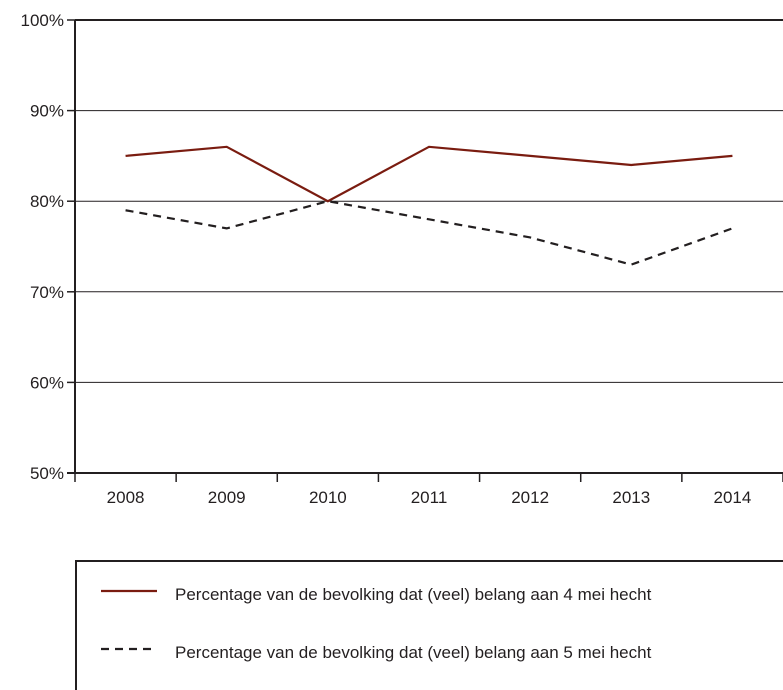 Image resolution: width=783 pixels, height=690 pixels. What do you see at coordinates (631, 497) in the screenshot?
I see `x-tick-label: 2013` at bounding box center [631, 497].